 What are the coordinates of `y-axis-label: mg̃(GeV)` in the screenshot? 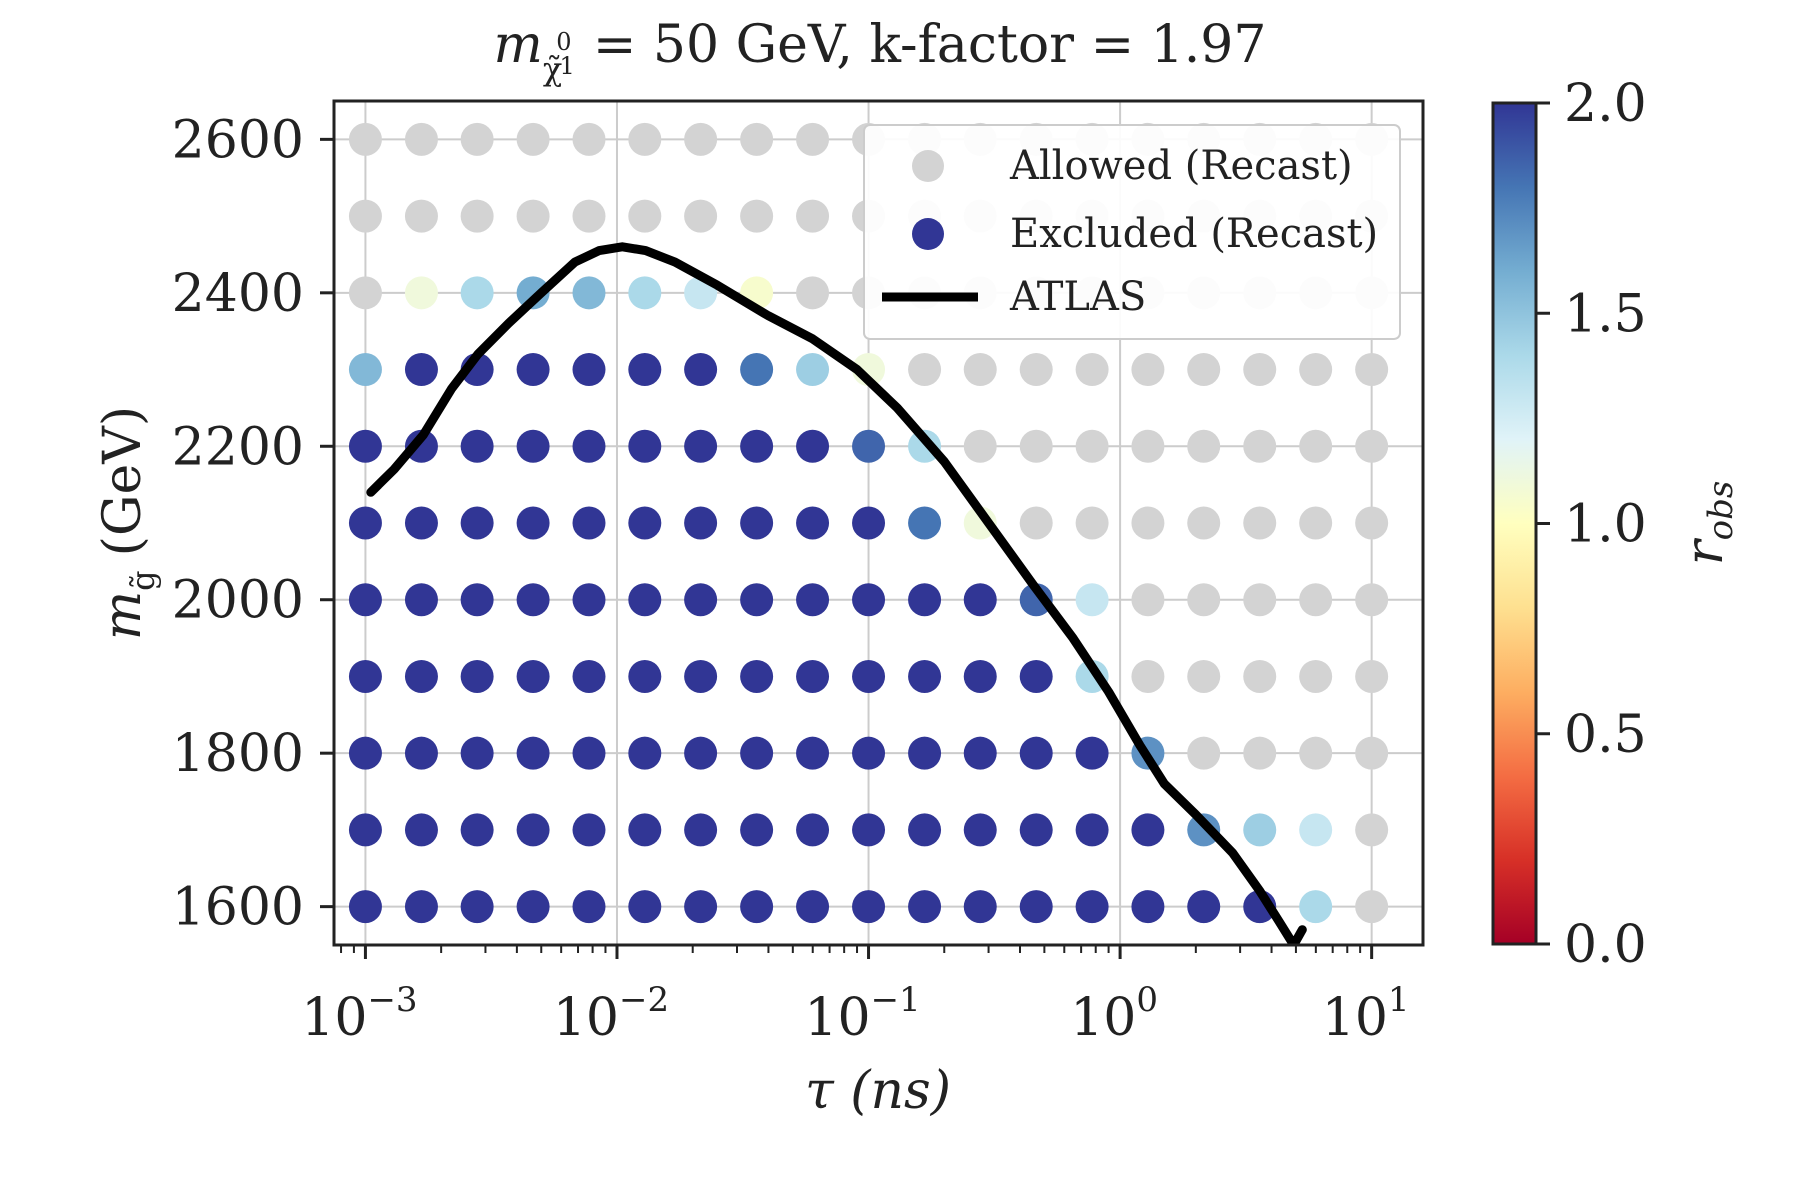 It's located at (127, 523).